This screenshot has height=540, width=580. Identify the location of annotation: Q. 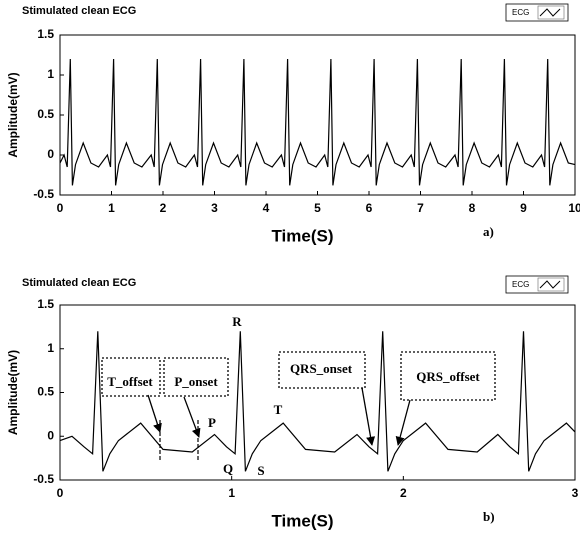
(228, 468).